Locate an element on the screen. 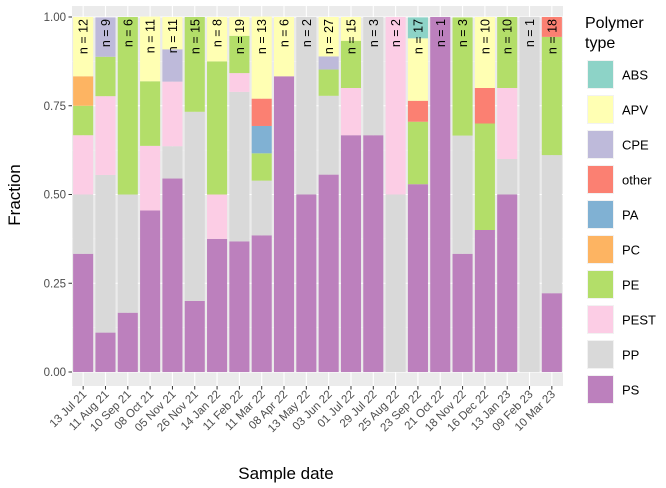  n-label: n = 18 is located at coordinates (552, 36).